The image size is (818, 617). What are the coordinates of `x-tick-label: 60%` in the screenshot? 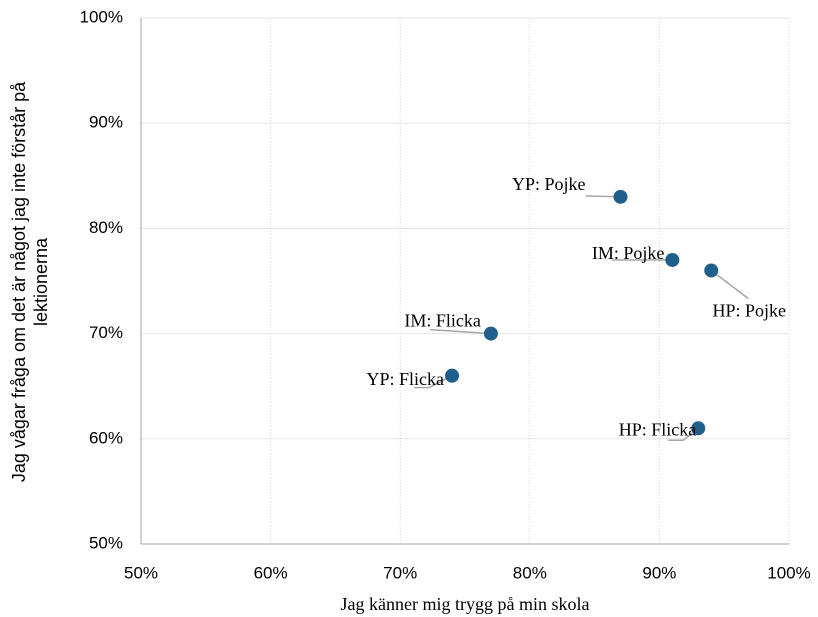 It's located at (271, 572).